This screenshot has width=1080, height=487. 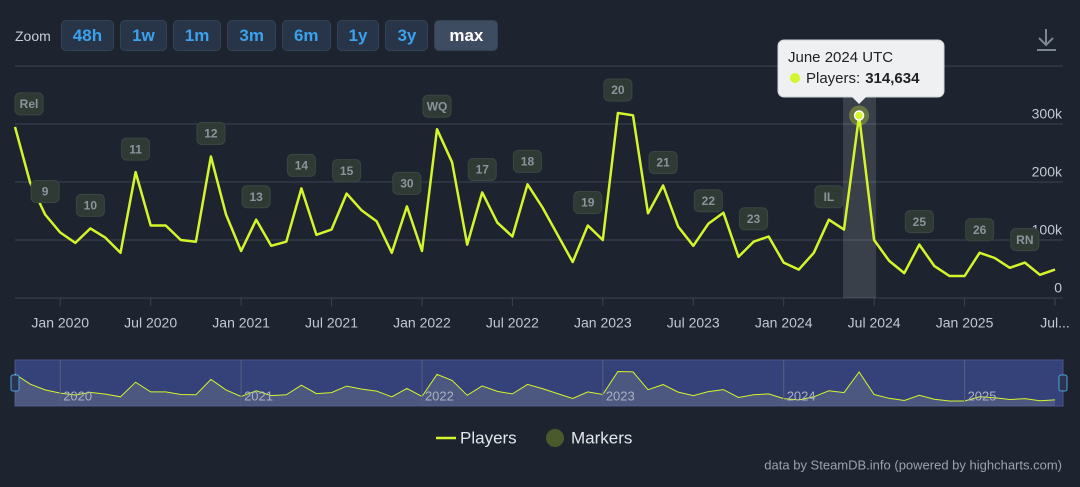 I want to click on marker-flag: 30, so click(x=407, y=183).